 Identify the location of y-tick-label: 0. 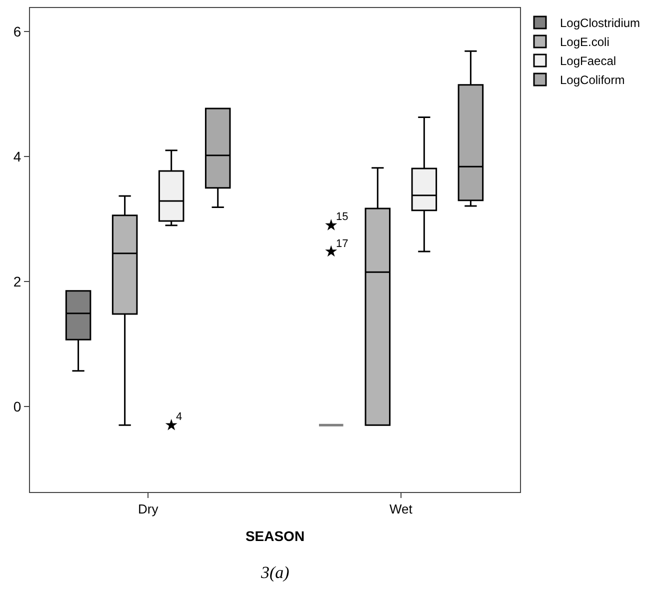
(17, 406).